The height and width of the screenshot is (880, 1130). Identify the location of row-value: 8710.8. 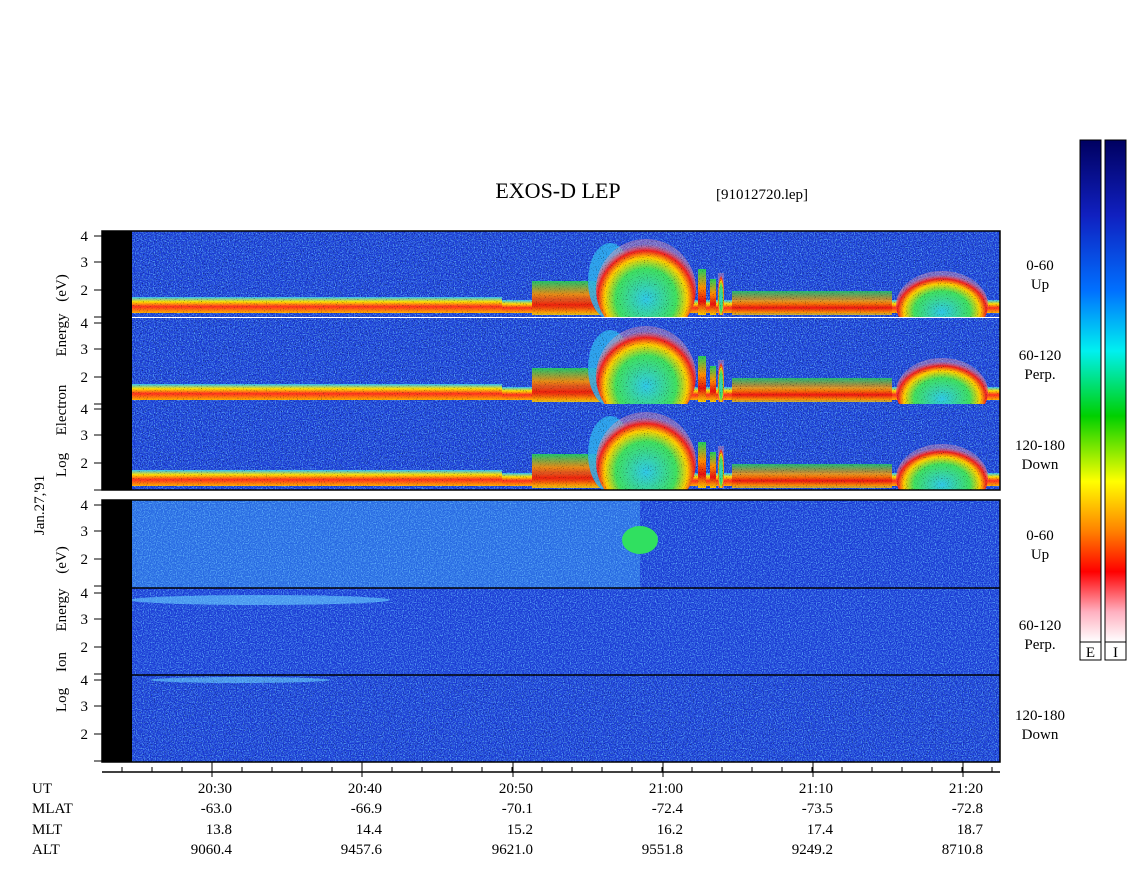
(962, 850).